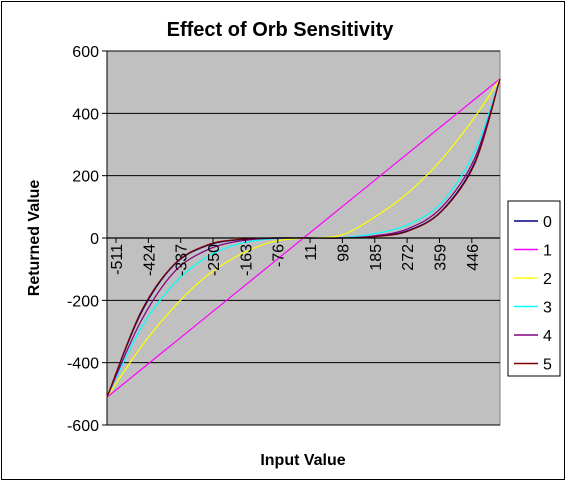 Image resolution: width=568 pixels, height=485 pixels. What do you see at coordinates (408, 257) in the screenshot?
I see `x-tick-label: 272` at bounding box center [408, 257].